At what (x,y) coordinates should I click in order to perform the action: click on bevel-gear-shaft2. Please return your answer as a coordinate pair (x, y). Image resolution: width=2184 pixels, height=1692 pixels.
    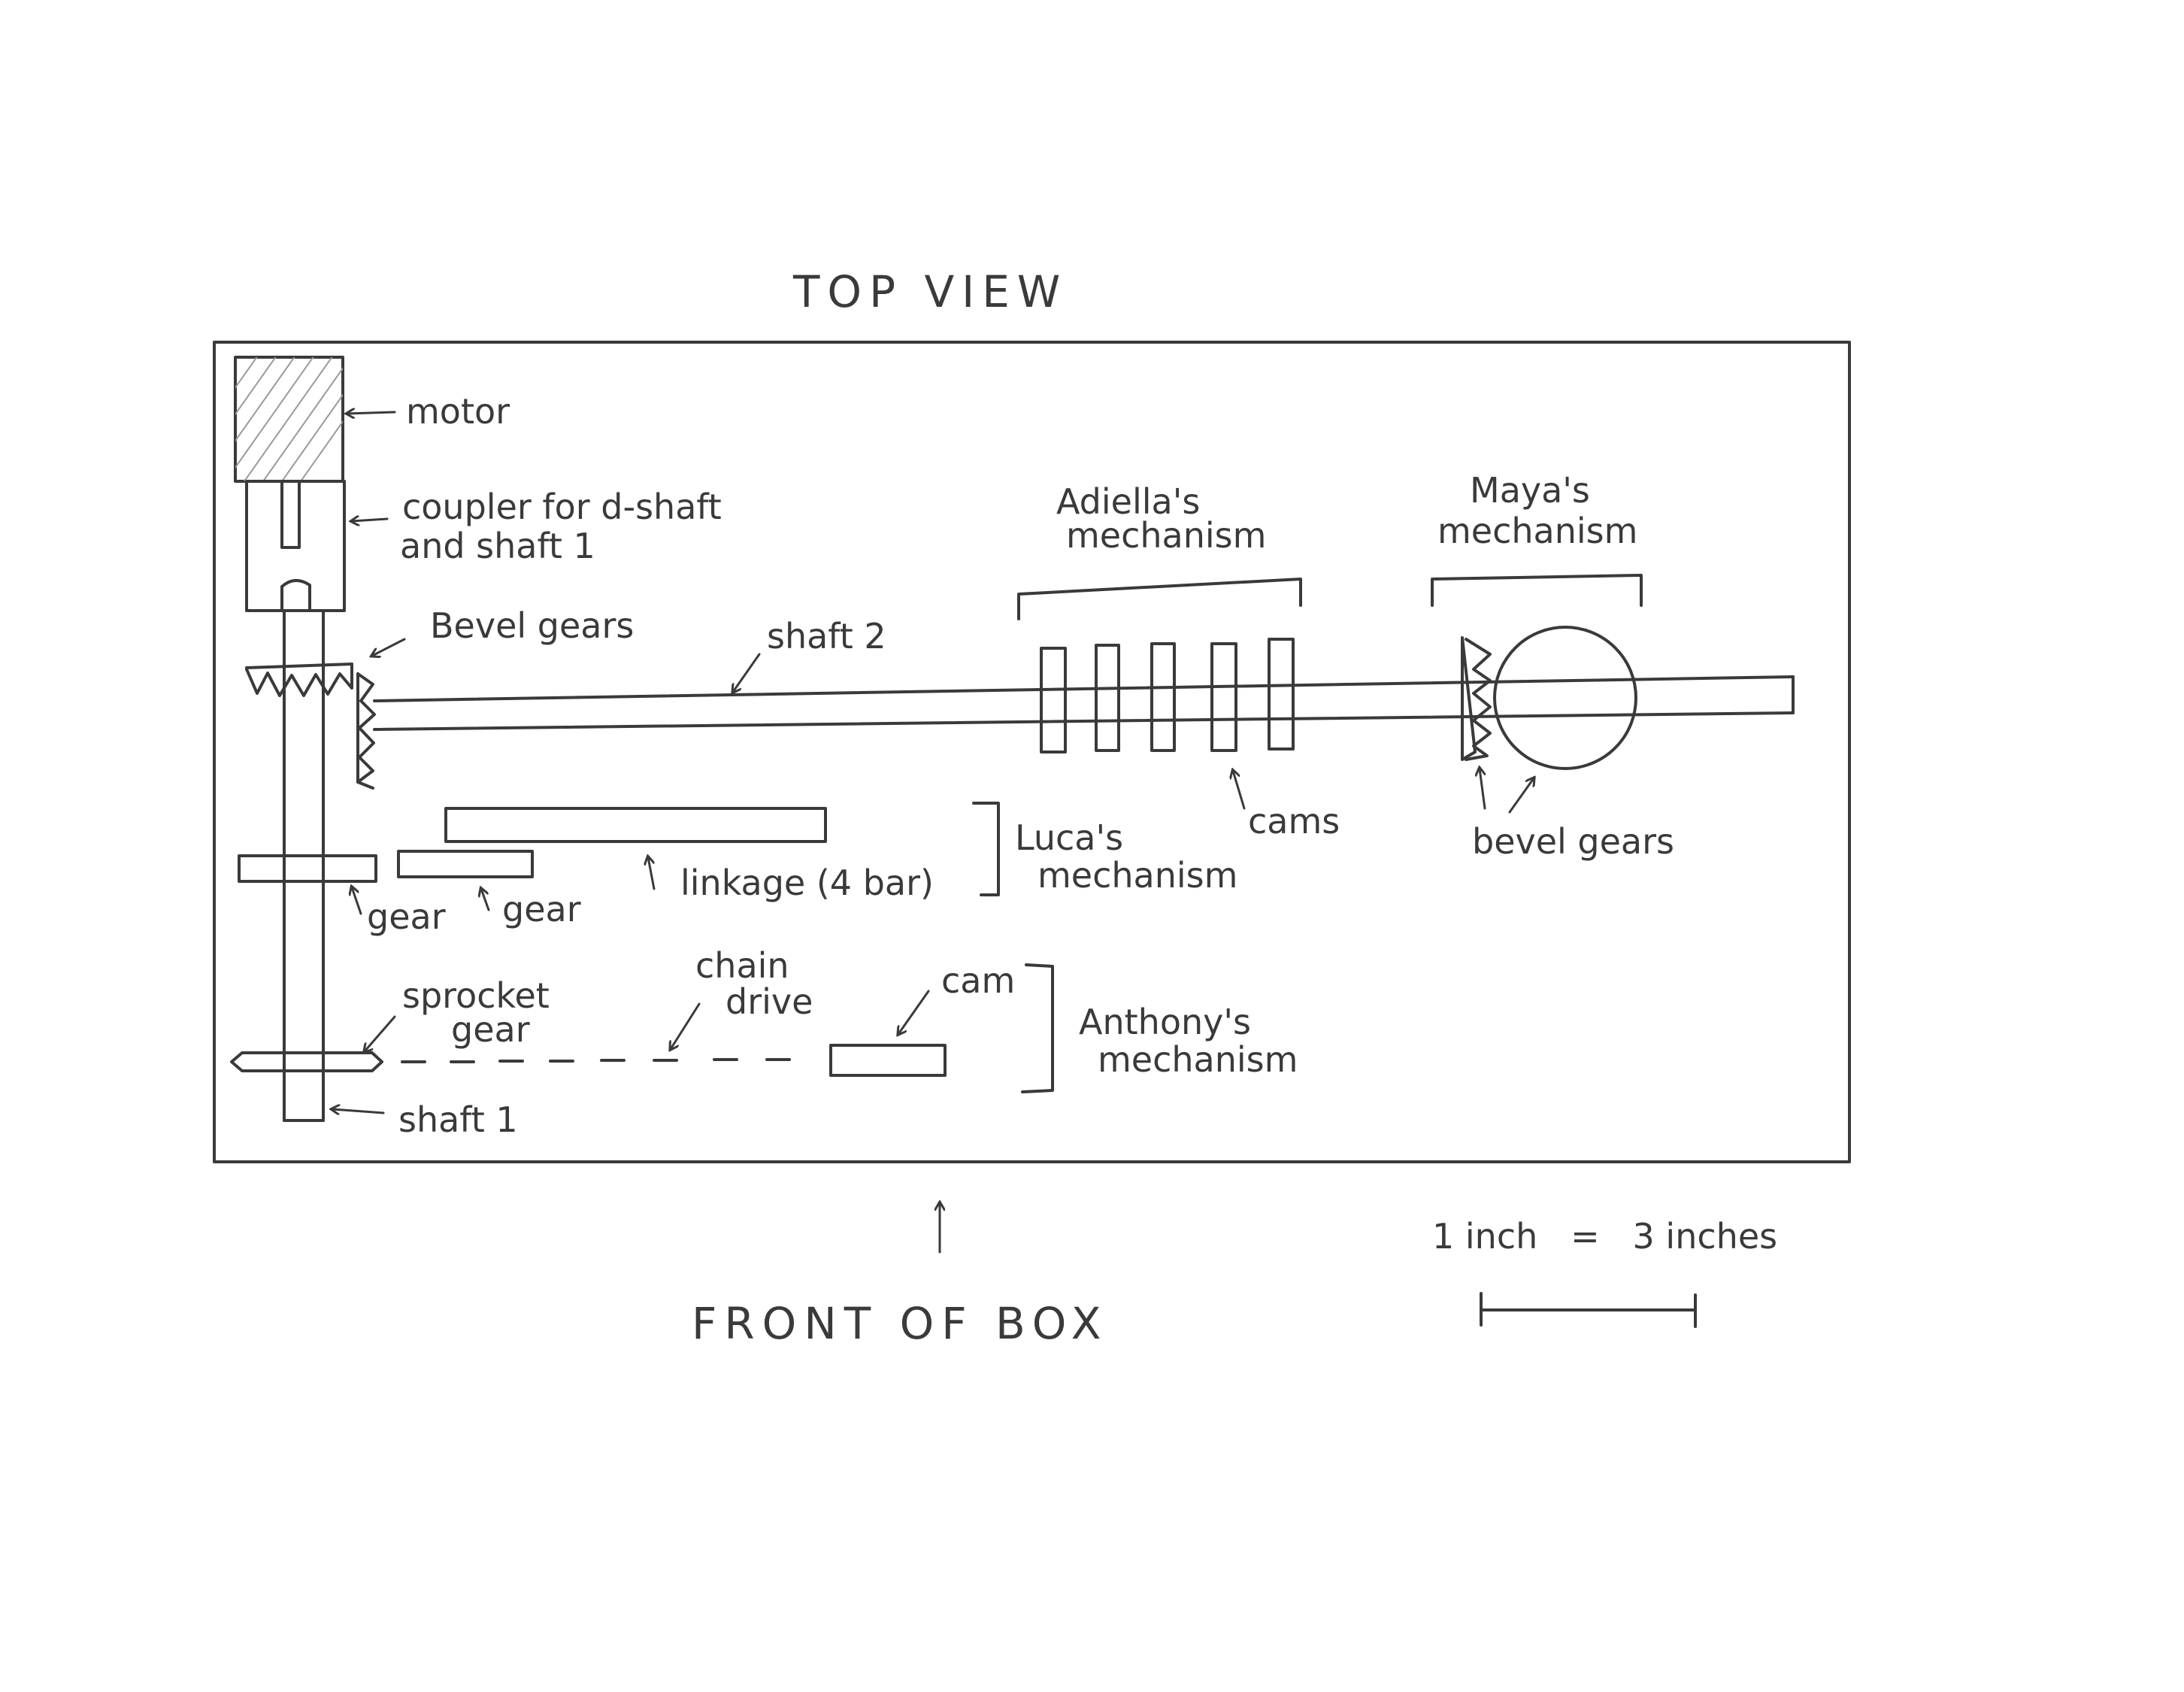
    Looking at the image, I should click on (366, 731).